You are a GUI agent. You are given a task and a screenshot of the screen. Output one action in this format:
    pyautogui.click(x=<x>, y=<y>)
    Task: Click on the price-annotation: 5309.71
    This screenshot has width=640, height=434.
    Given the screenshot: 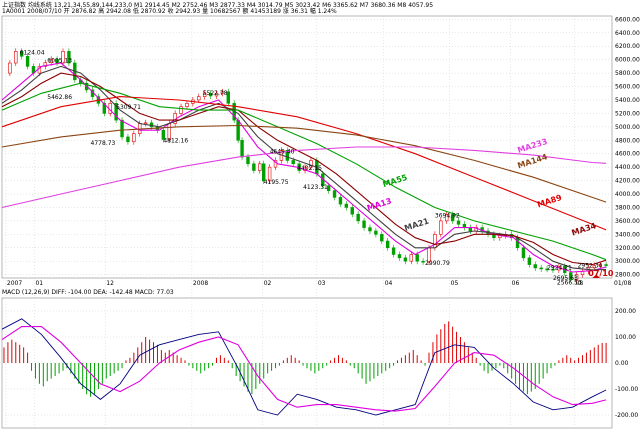 What is the action you would take?
    pyautogui.click(x=128, y=107)
    